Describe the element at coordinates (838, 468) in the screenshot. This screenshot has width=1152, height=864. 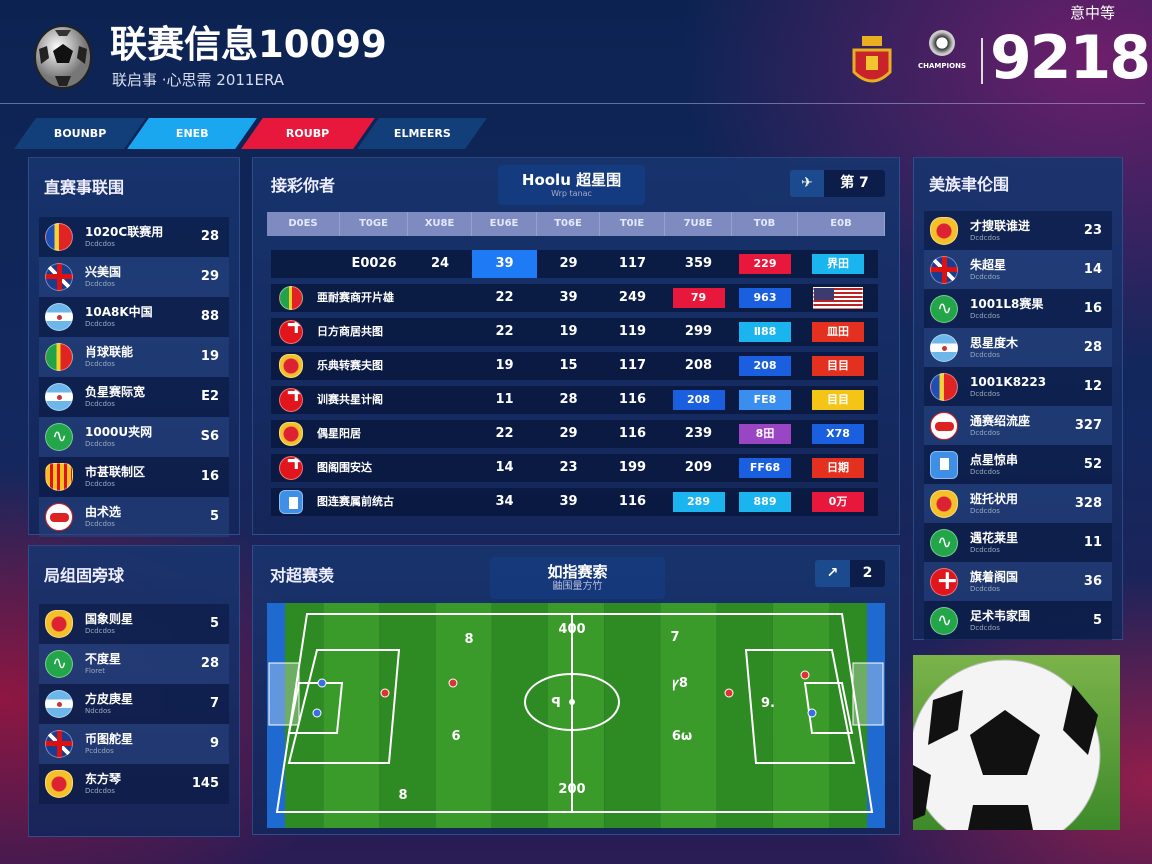
I see `cell-badge: 日期` at that location.